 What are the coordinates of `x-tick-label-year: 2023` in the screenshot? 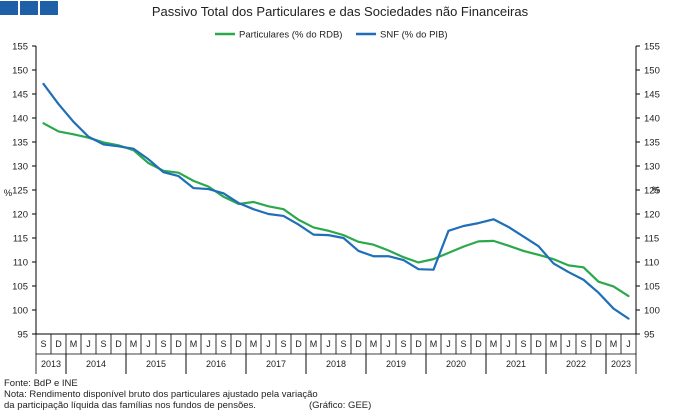 It's located at (621, 364).